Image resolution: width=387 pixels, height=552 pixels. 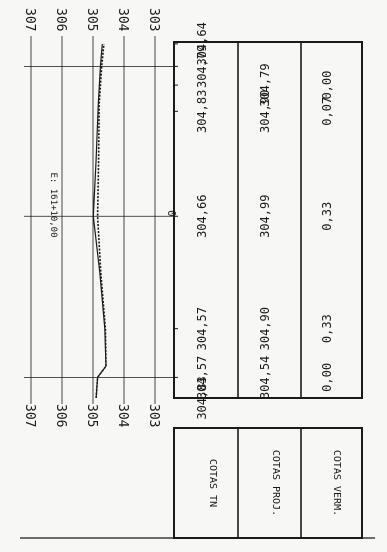 What do you see at coordinates (265, 216) in the screenshot?
I see `table-cell-proj: 304,99` at bounding box center [265, 216].